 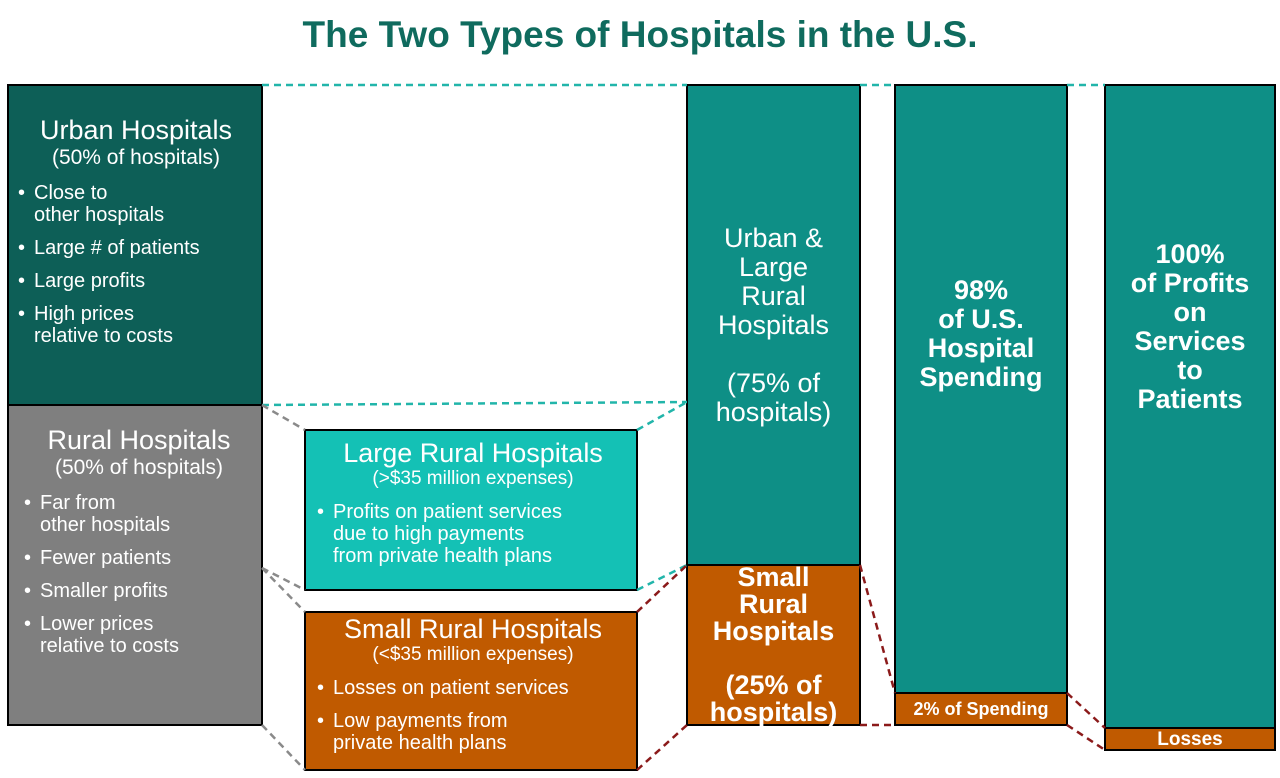 I want to click on bullet: Fewer patients, so click(x=139, y=558).